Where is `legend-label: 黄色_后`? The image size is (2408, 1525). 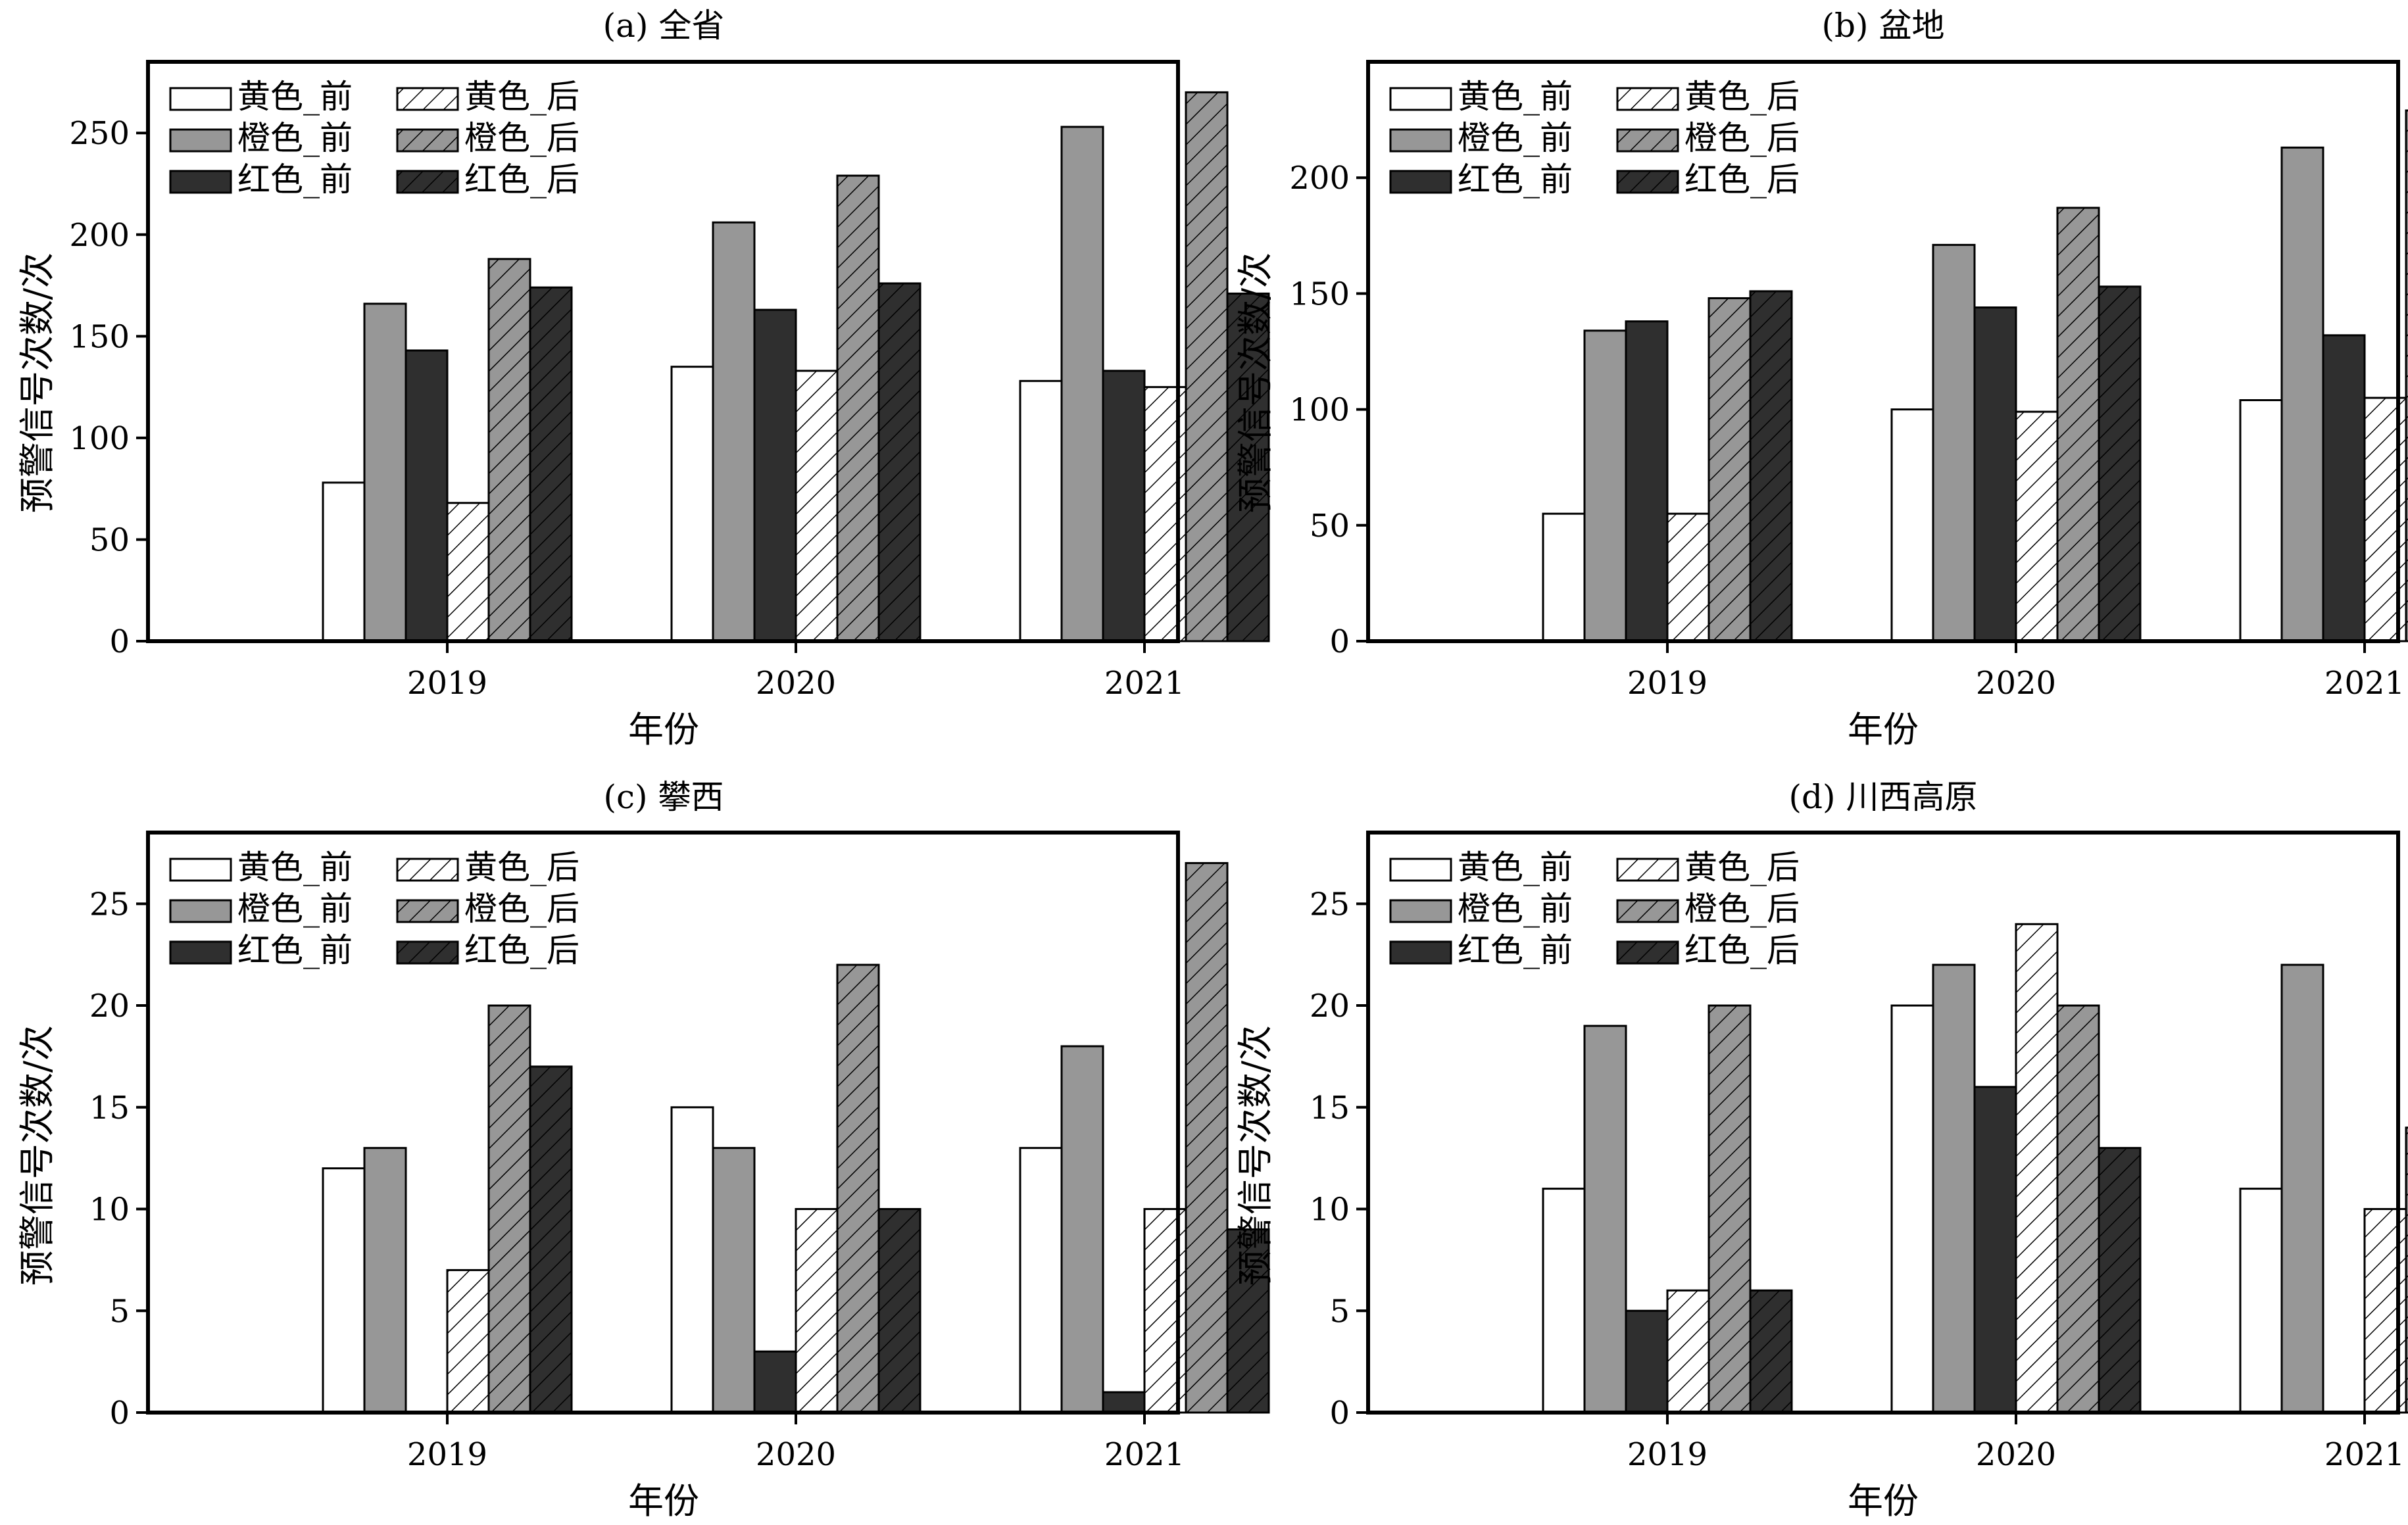 legend-label: 黄色_后 is located at coordinates (1742, 867).